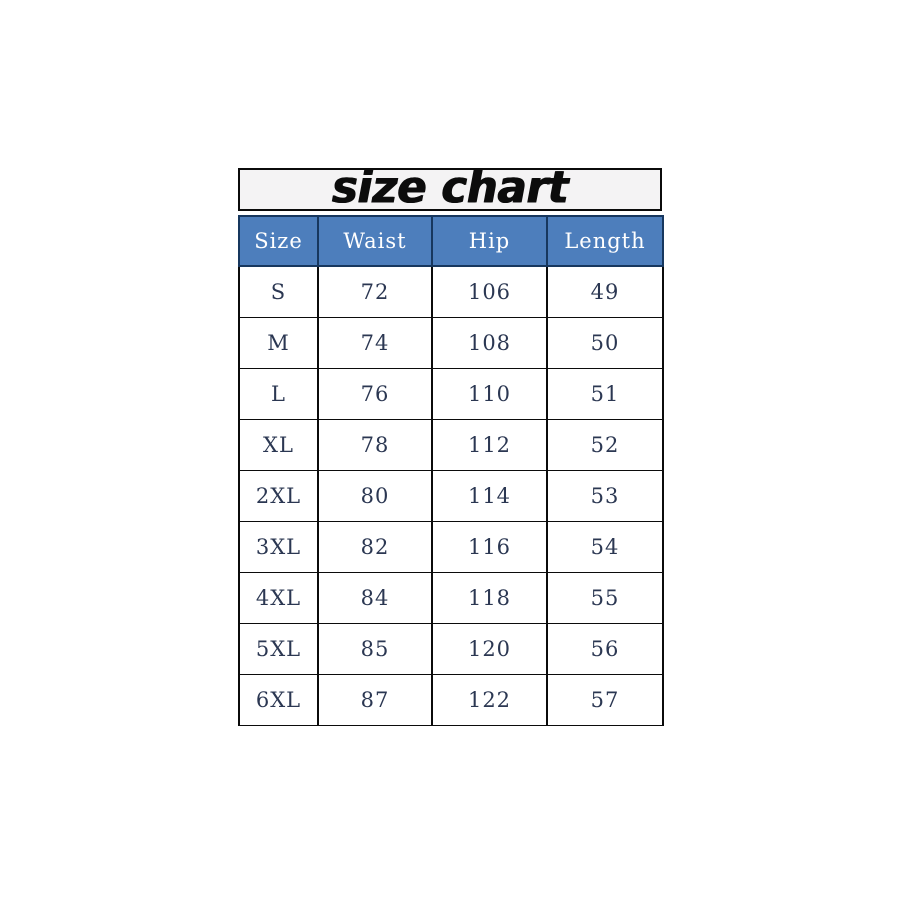 Image resolution: width=900 pixels, height=900 pixels. Describe the element at coordinates (605, 343) in the screenshot. I see `table-cell: 50` at that location.